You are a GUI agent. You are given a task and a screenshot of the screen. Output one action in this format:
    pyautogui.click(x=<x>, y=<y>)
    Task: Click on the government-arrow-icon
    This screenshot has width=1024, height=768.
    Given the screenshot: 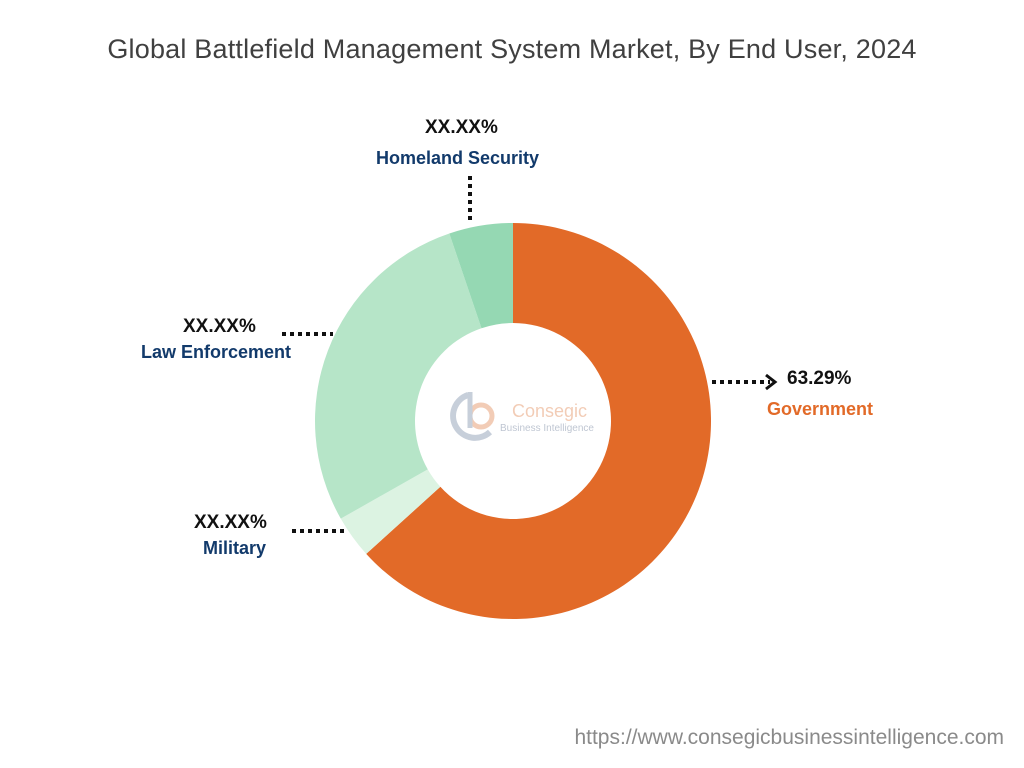 What is the action you would take?
    pyautogui.click(x=771, y=382)
    